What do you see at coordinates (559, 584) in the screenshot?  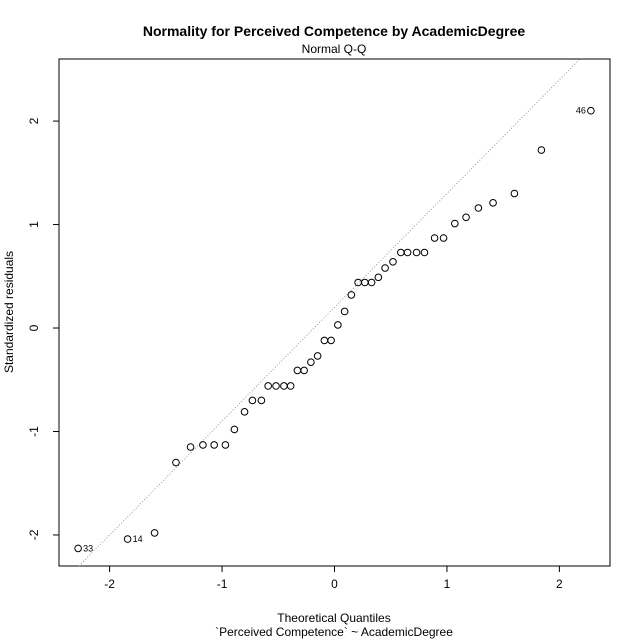 I see `x-tick-label: 2` at bounding box center [559, 584].